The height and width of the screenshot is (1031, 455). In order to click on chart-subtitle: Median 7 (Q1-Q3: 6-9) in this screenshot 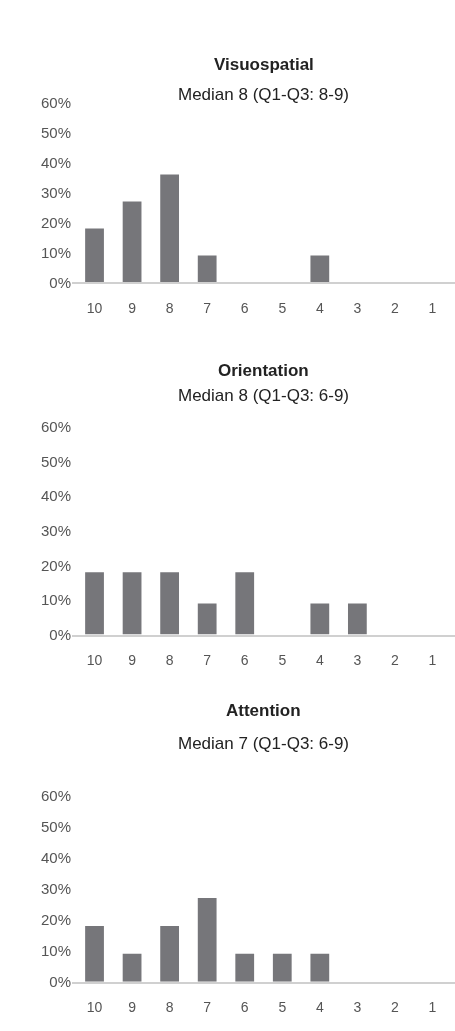, I will do `click(264, 743)`.